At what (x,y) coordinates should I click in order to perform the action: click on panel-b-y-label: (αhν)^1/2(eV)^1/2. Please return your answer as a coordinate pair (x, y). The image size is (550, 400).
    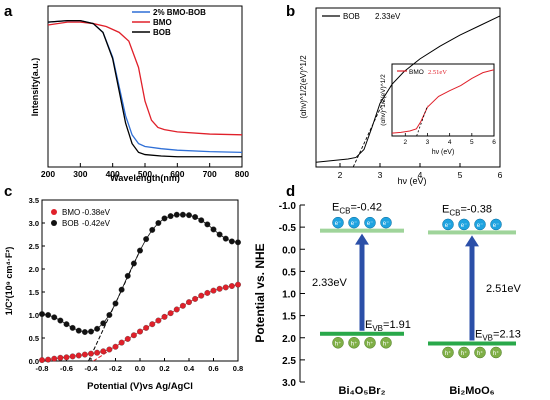
    Looking at the image, I should click on (303, 87).